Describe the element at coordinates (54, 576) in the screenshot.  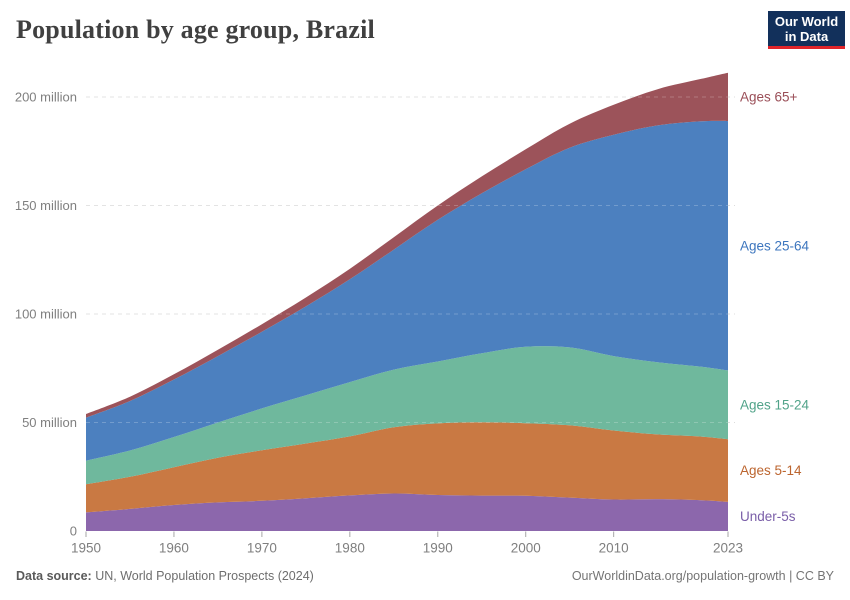
I see `data-source-label: Data source:` at that location.